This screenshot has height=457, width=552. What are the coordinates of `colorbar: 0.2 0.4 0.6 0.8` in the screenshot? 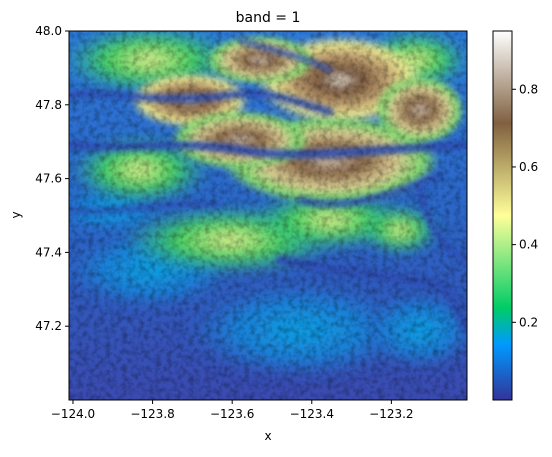 It's located at (515, 215).